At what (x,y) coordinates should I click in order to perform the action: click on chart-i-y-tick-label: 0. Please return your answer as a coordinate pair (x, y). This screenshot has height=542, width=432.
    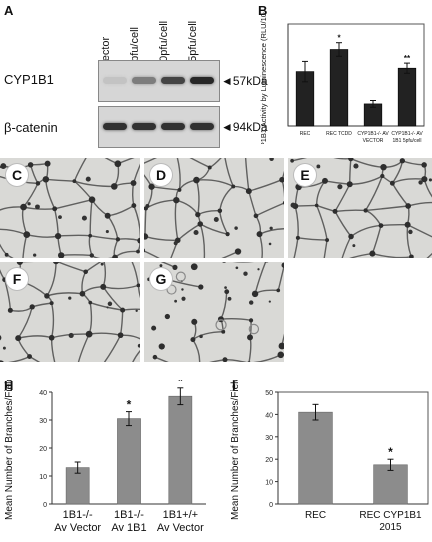
    Looking at the image, I should click on (271, 505).